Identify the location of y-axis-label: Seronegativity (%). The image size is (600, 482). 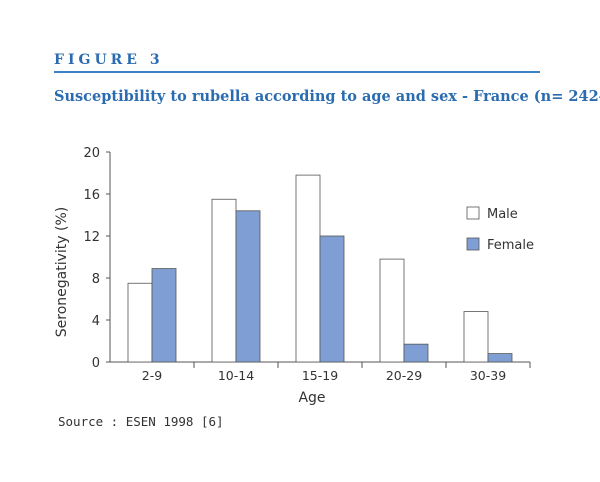
(62, 272).